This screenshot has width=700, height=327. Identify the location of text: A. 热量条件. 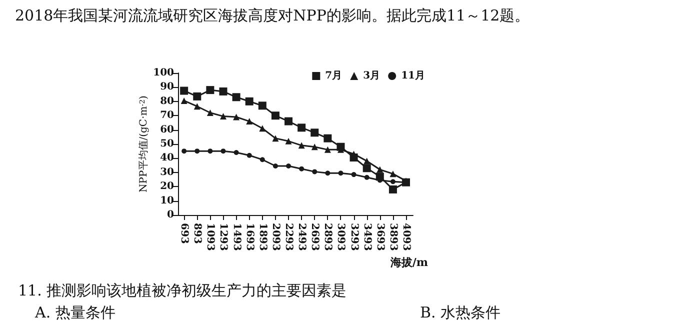
(75, 313).